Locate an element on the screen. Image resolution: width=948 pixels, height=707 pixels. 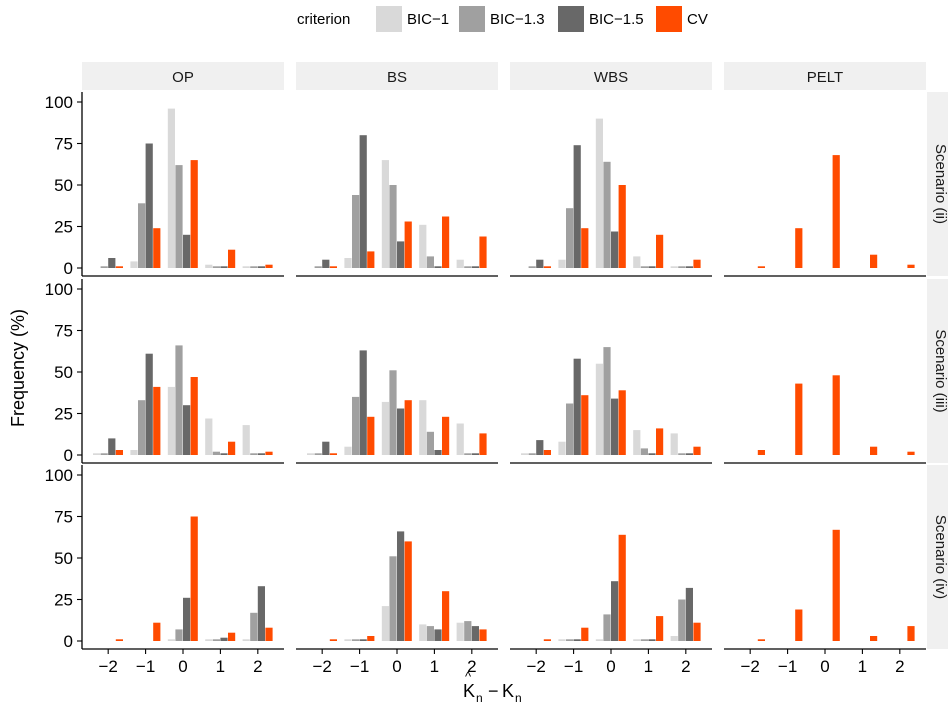
bar-r1-c2-x1-s2 is located at coordinates (577, 406).